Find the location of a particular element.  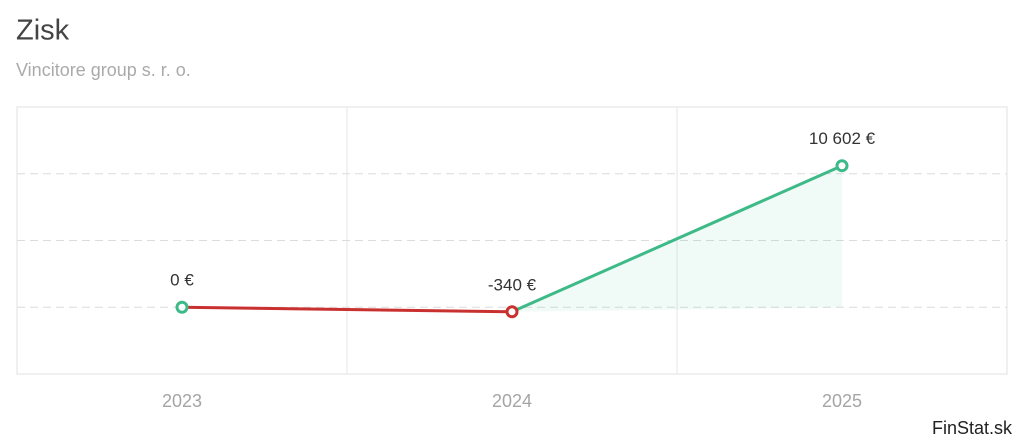

x-tick-label: 2025 is located at coordinates (842, 401).